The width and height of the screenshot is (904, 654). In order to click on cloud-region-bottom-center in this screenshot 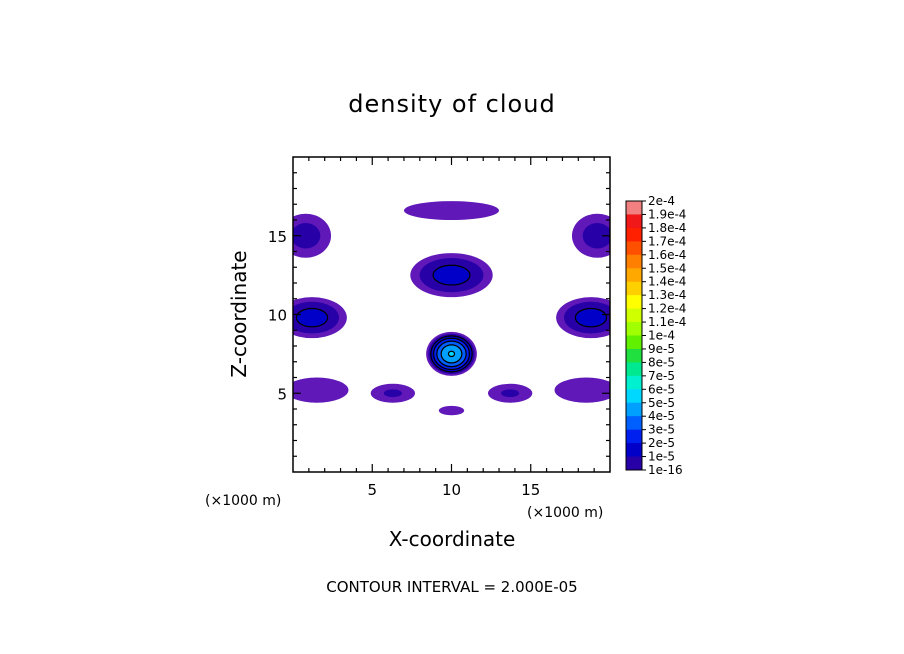, I will do `click(451, 410)`.